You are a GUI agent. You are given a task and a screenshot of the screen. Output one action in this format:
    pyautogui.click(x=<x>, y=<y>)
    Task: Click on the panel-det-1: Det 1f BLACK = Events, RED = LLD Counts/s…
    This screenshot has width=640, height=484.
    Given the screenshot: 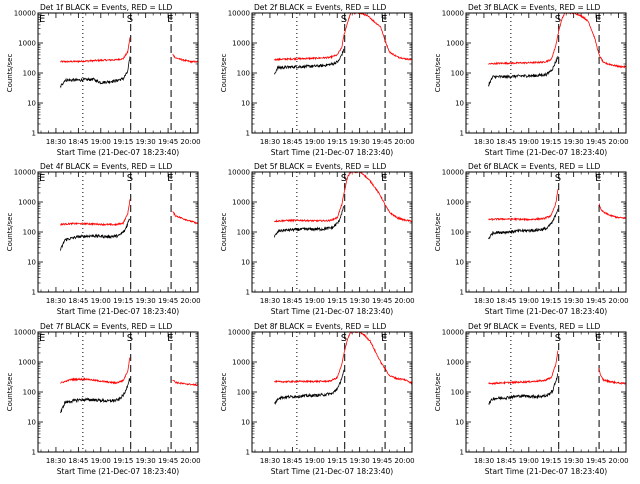 What is the action you would take?
    pyautogui.click(x=103, y=80)
    